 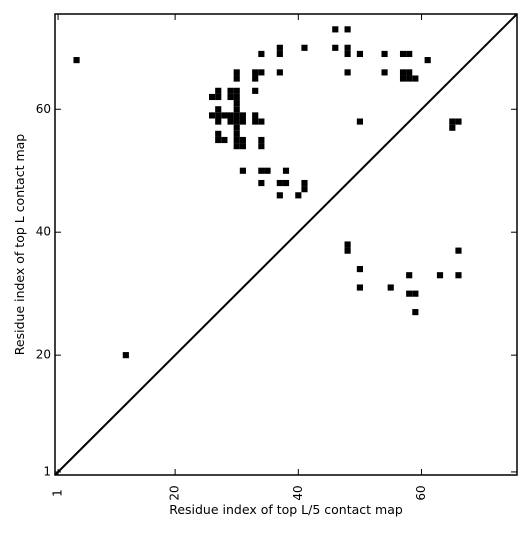 What do you see at coordinates (43, 109) in the screenshot?
I see `y-tick-label: 60` at bounding box center [43, 109].